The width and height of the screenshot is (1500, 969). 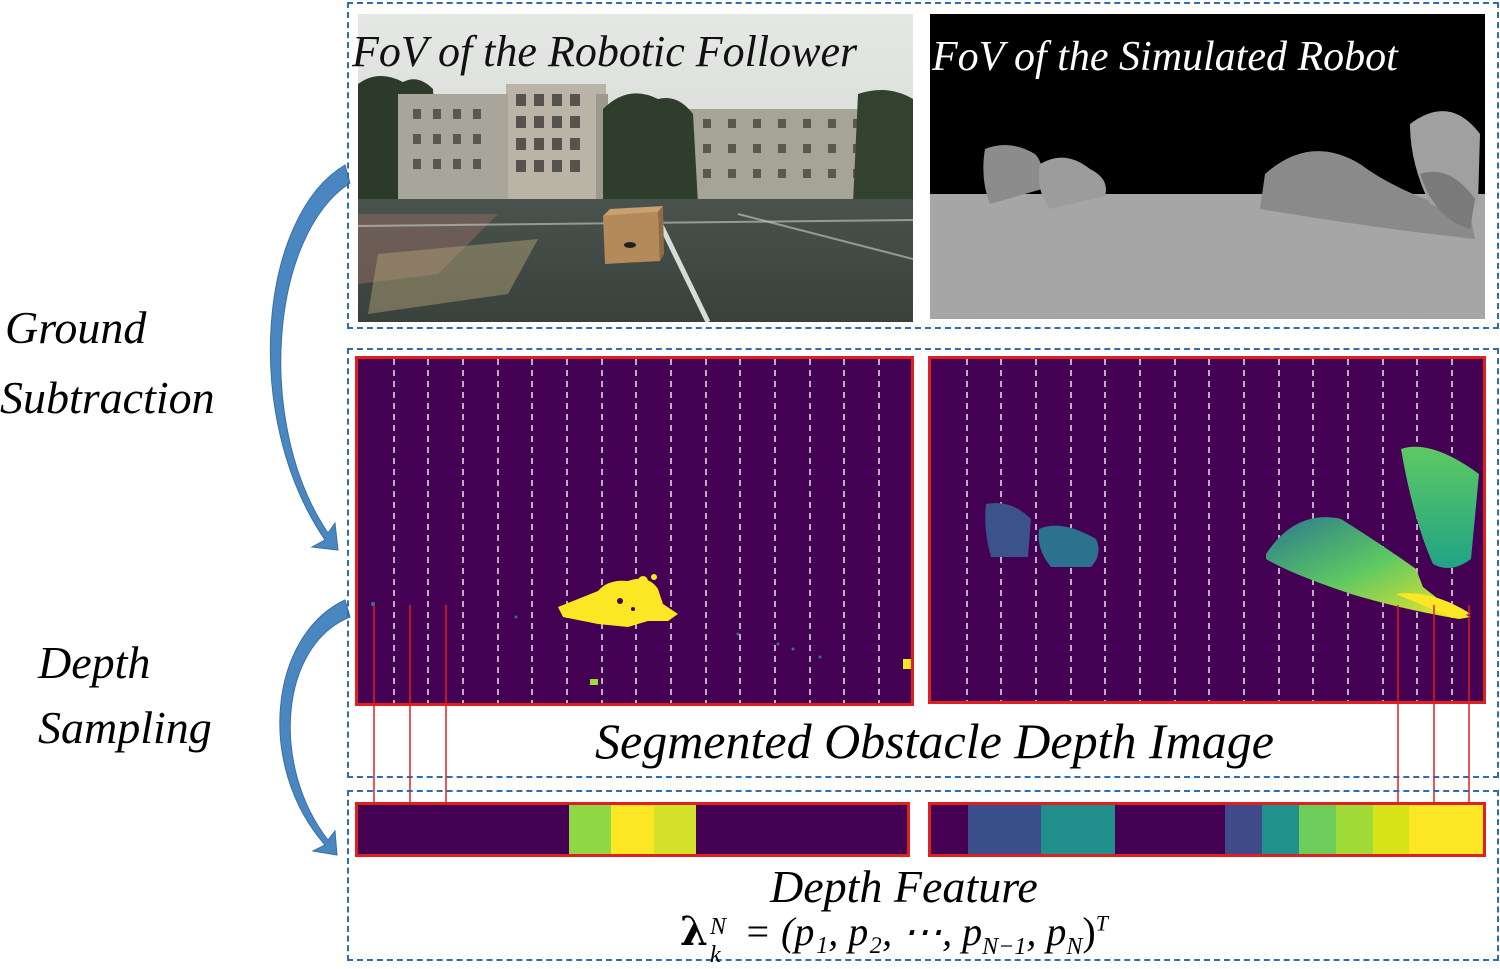 I want to click on depth-feature-panel, so click(x=923, y=875).